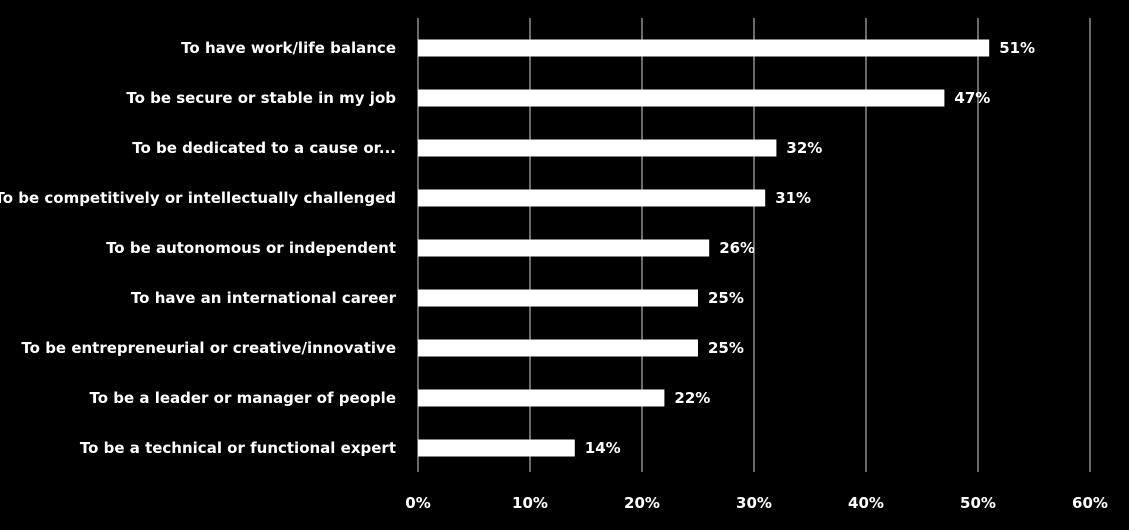 The width and height of the screenshot is (1129, 530). What do you see at coordinates (804, 148) in the screenshot?
I see `value-label: 32%` at bounding box center [804, 148].